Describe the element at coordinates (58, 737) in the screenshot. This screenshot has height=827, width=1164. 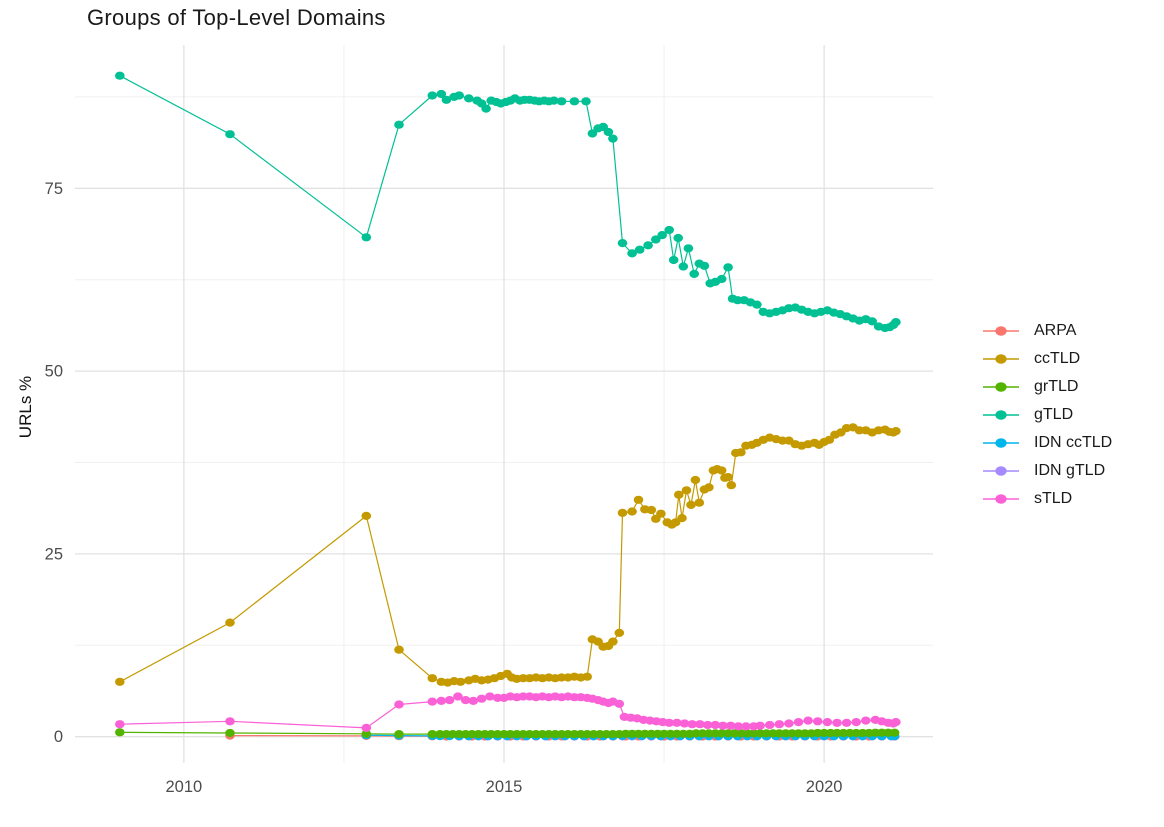
I see `svg-text: 0` at that location.